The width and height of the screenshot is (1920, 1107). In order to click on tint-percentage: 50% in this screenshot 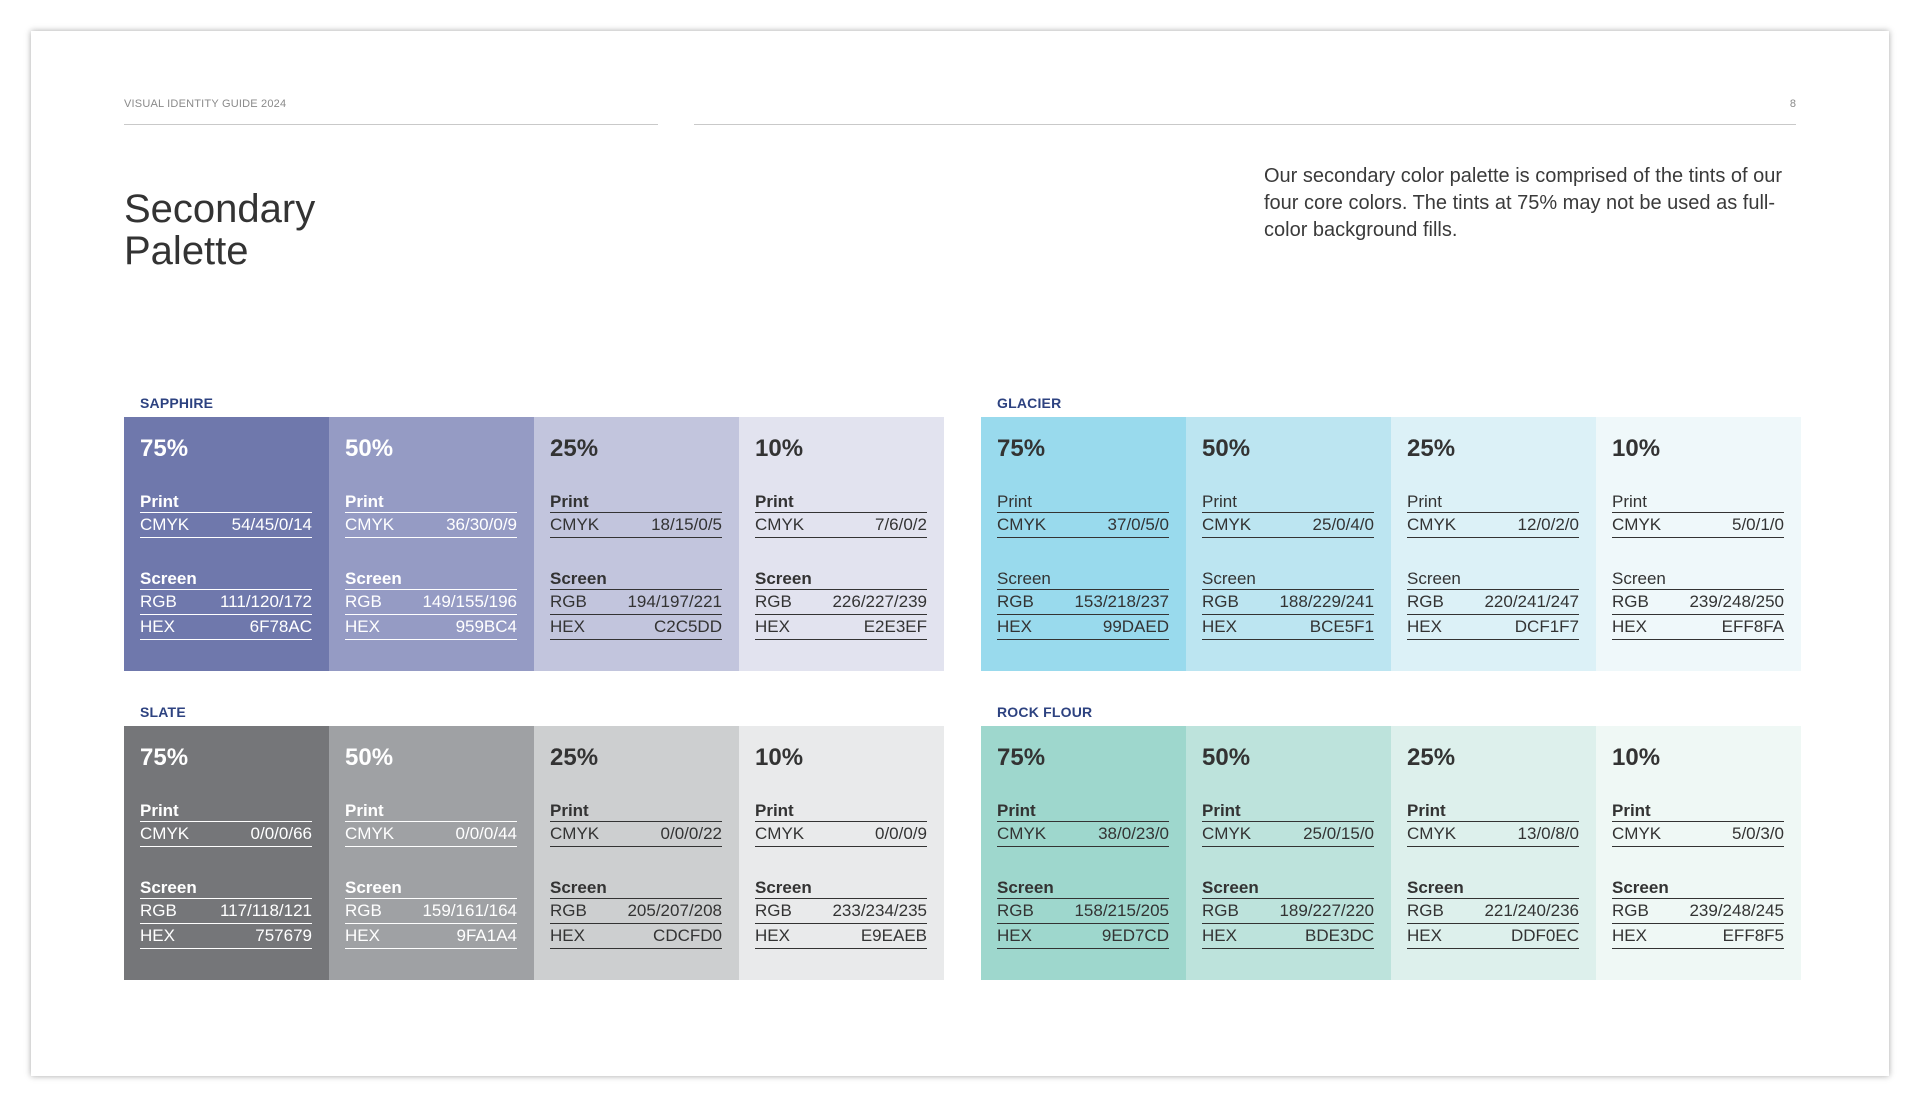, I will do `click(1226, 757)`.